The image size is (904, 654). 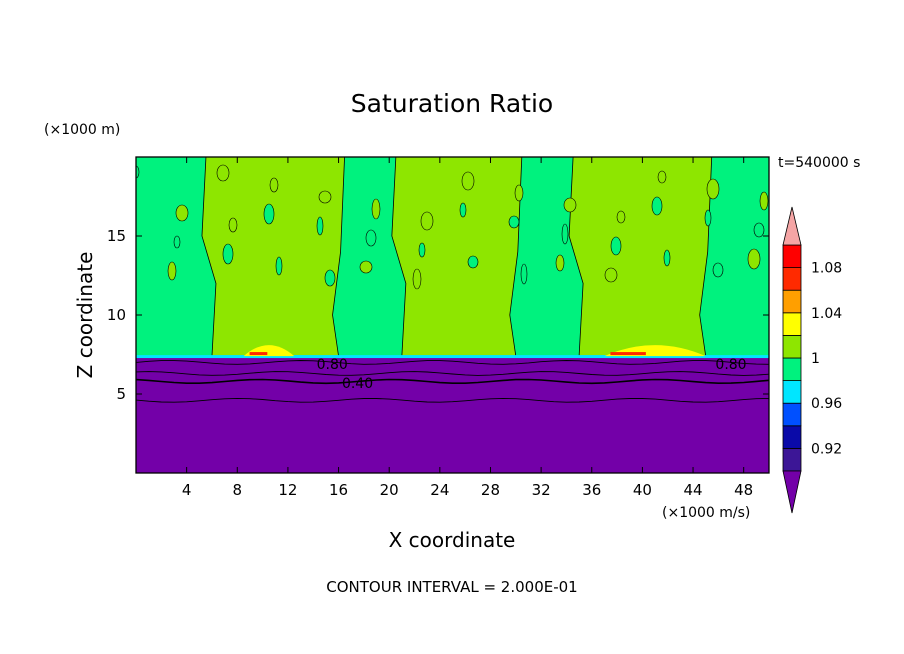 I want to click on colorbar-label: 1.08, so click(x=826, y=269).